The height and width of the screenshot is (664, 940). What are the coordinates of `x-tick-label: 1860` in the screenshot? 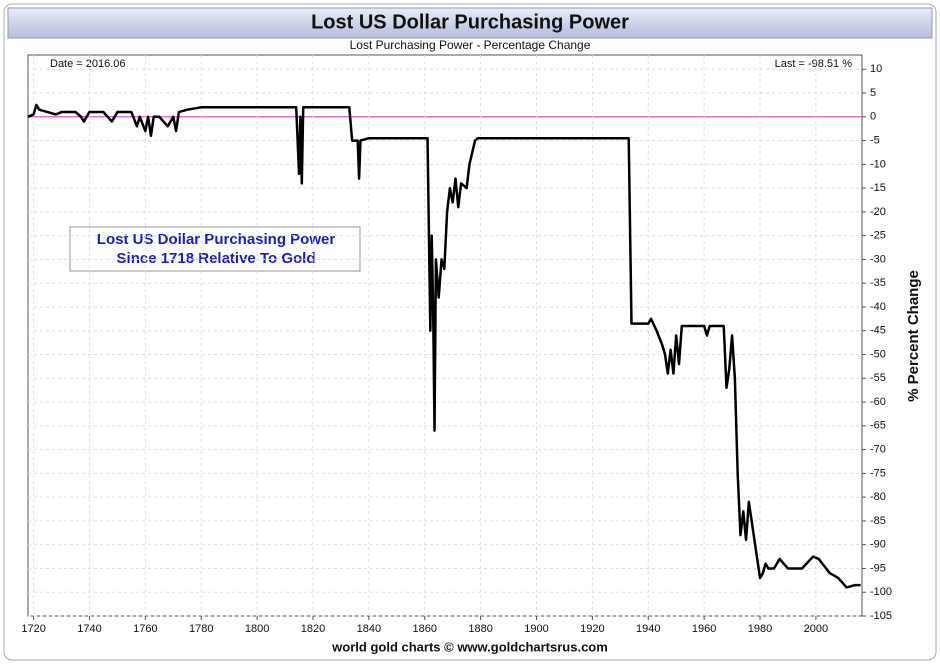 It's located at (425, 629).